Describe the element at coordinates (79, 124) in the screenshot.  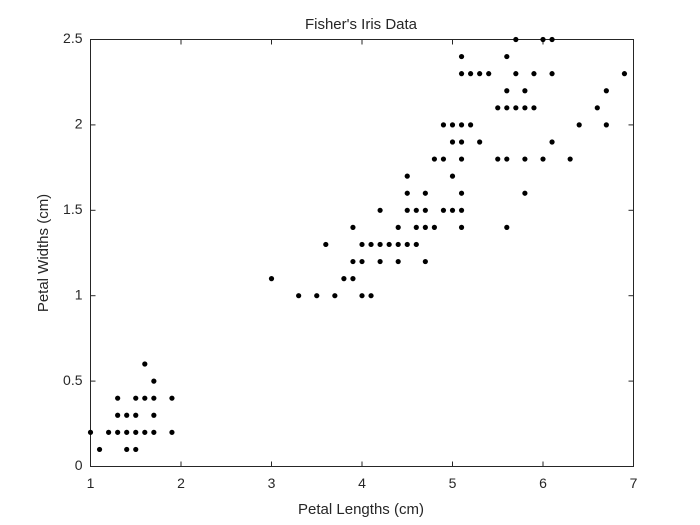
I see `y-tick-label: 2` at that location.